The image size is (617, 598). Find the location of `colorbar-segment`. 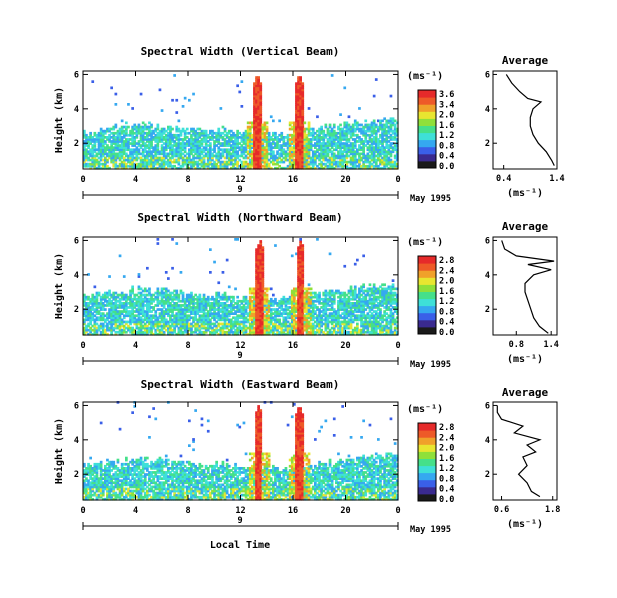

colorbar-segment is located at coordinates (427, 150).